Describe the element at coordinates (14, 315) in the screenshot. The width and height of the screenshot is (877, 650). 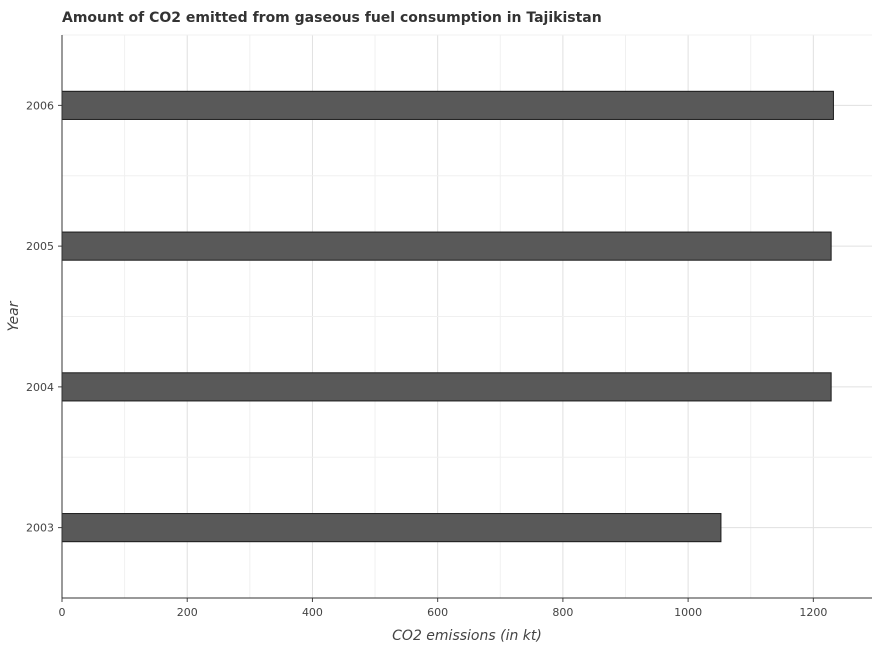
I see `y-axis-title: Year` at that location.